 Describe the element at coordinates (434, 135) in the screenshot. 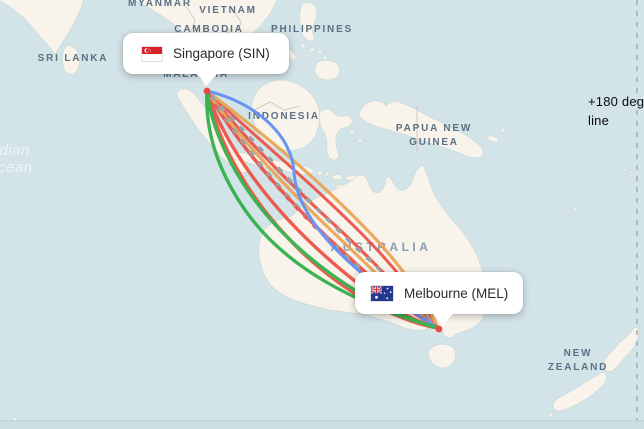

I see `label-papua-new-guinea: PAPUA NEW GUINEA` at that location.